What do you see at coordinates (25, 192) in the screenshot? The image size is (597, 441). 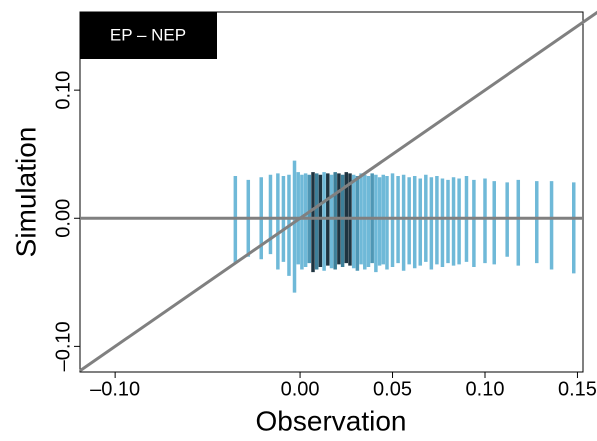 I see `y-axis-title: Simulation` at bounding box center [25, 192].